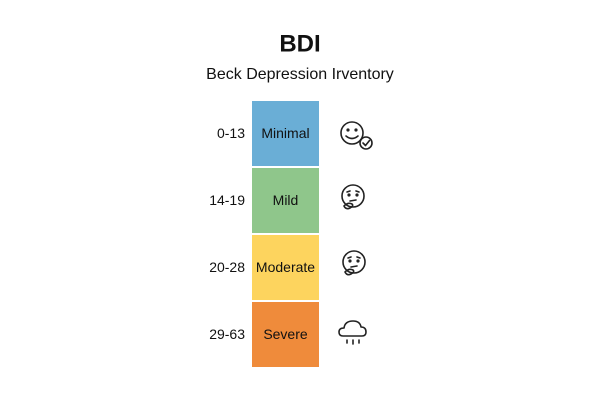 Image resolution: width=600 pixels, height=420 pixels. I want to click on level-label: Minimal, so click(285, 133).